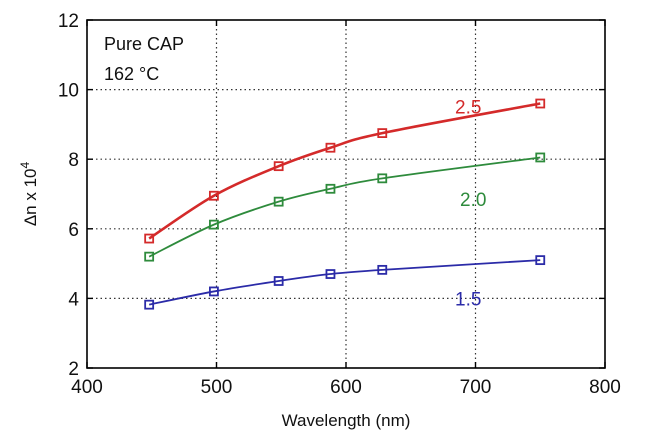 Image resolution: width=646 pixels, height=434 pixels. Describe the element at coordinates (605, 387) in the screenshot. I see `x-tick-label: 800` at that location.